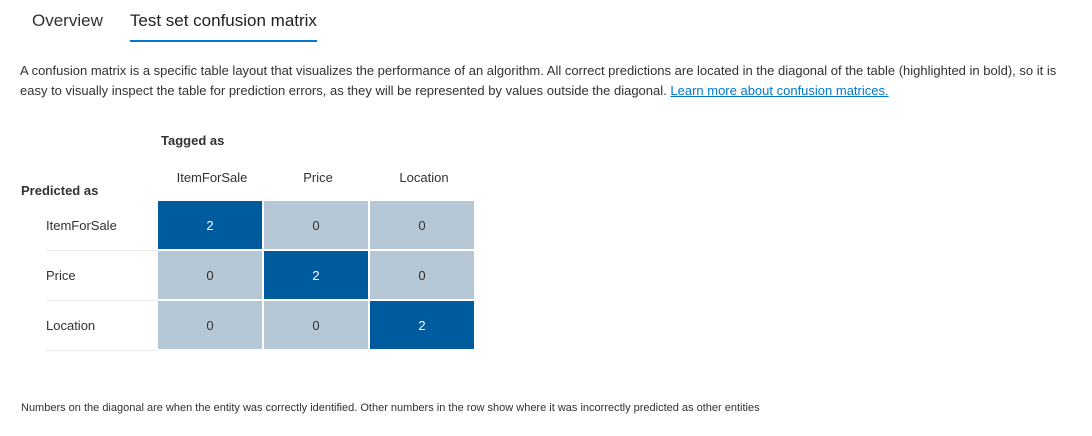  What do you see at coordinates (223, 24) in the screenshot?
I see `tab-test-set-confusion-matrix: Test set confusion matrix` at bounding box center [223, 24].